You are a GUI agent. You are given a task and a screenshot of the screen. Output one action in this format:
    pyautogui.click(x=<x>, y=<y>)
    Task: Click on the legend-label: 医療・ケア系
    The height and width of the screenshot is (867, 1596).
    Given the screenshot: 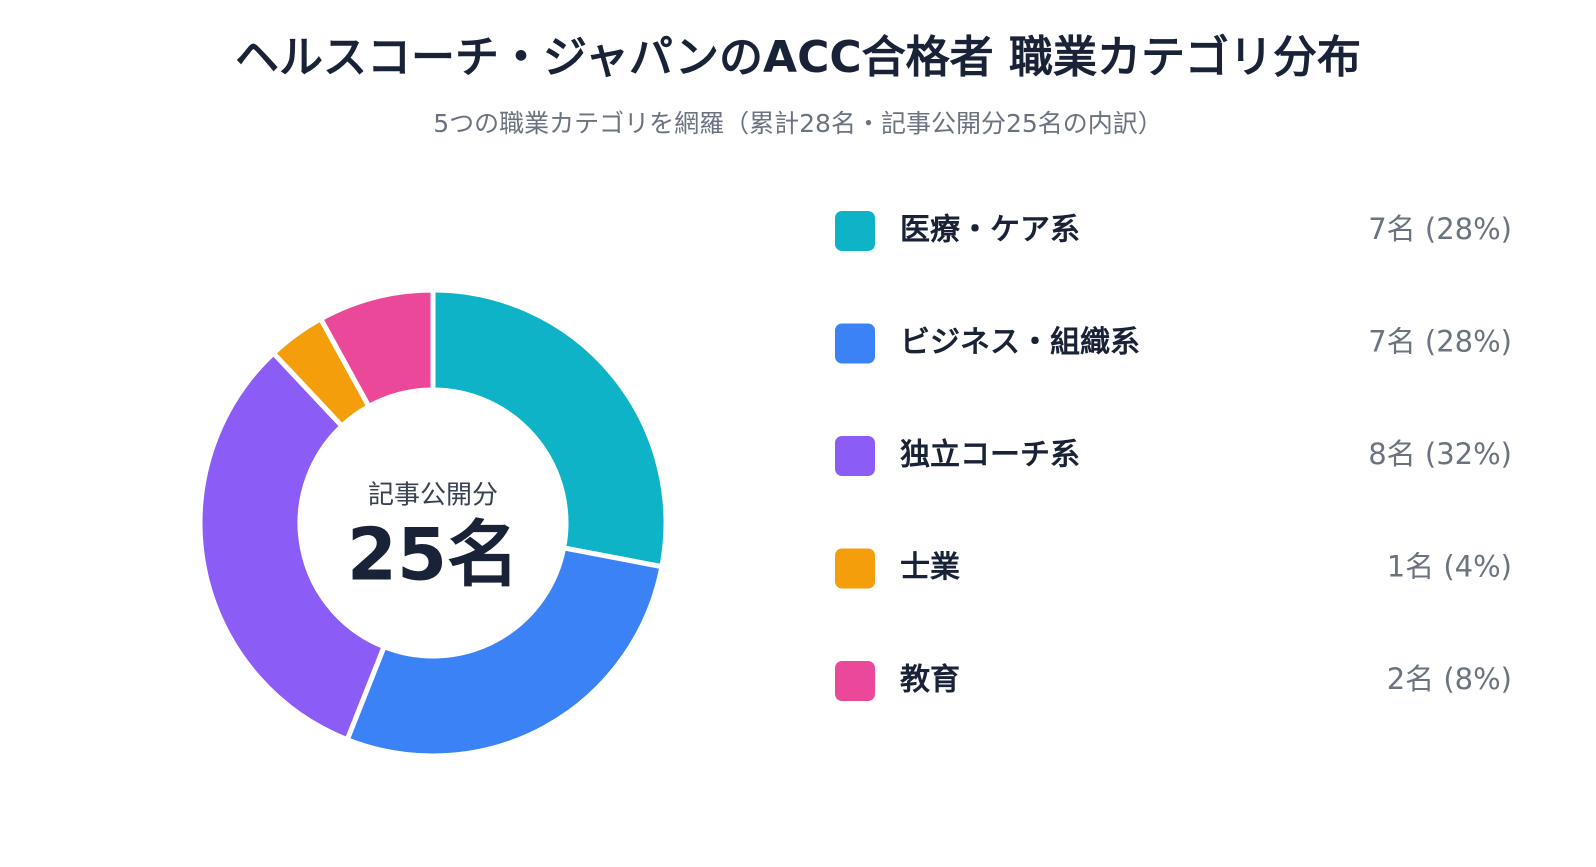 What is the action you would take?
    pyautogui.click(x=990, y=230)
    